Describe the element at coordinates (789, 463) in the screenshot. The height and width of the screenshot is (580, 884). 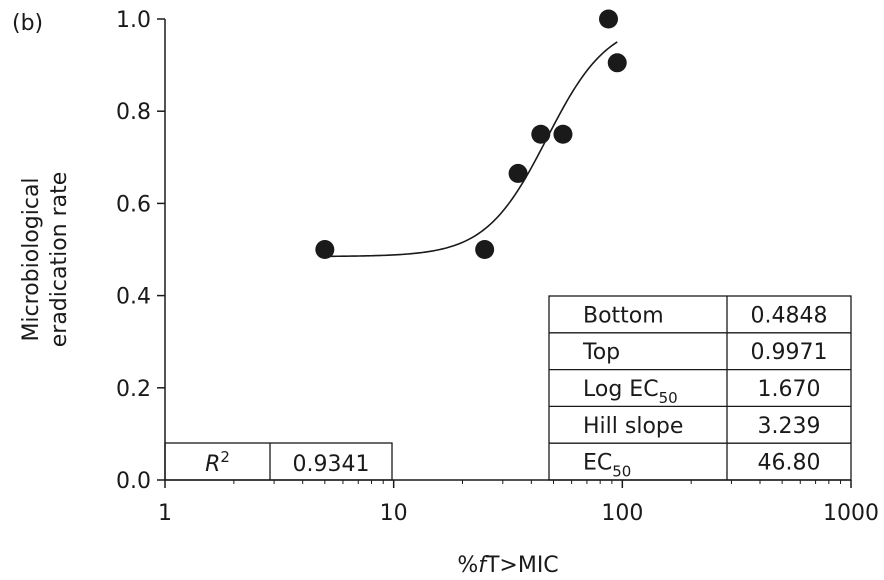
I see `parameter-value: 46.80` at that location.